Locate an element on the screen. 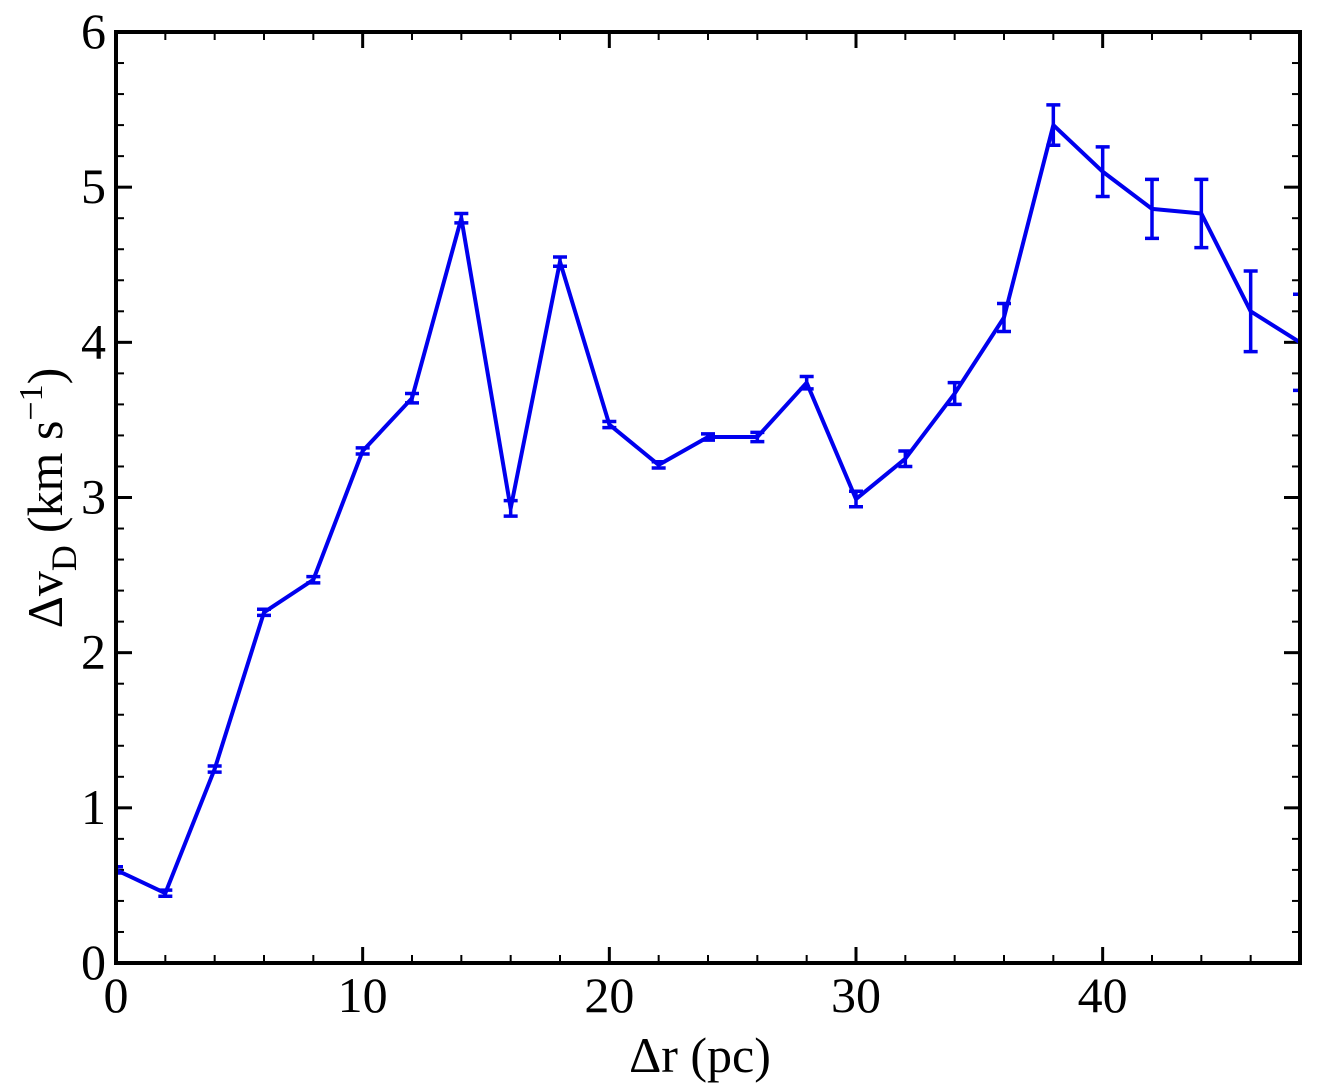 The width and height of the screenshot is (1338, 1091). y-tick-label: 1 is located at coordinates (93, 807).